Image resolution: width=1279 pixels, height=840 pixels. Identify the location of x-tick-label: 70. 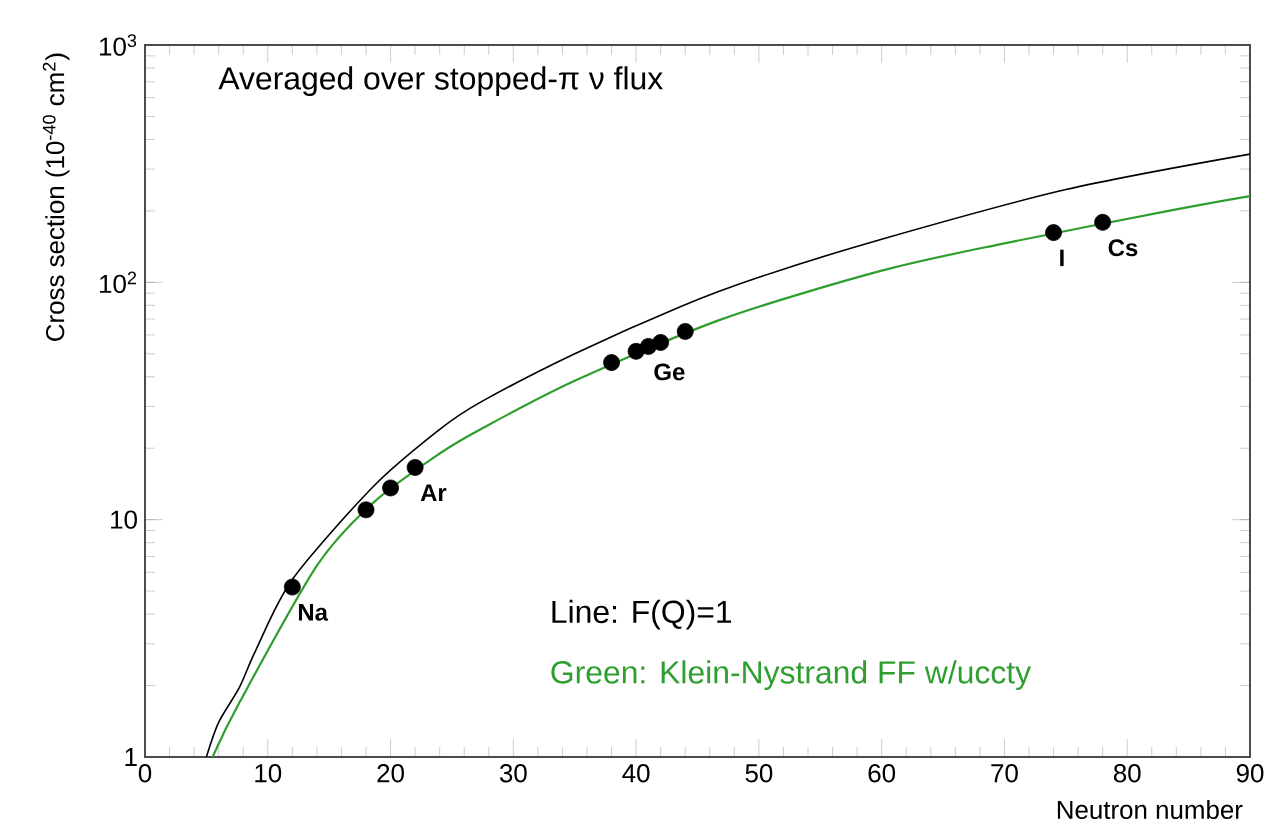
(1004, 773).